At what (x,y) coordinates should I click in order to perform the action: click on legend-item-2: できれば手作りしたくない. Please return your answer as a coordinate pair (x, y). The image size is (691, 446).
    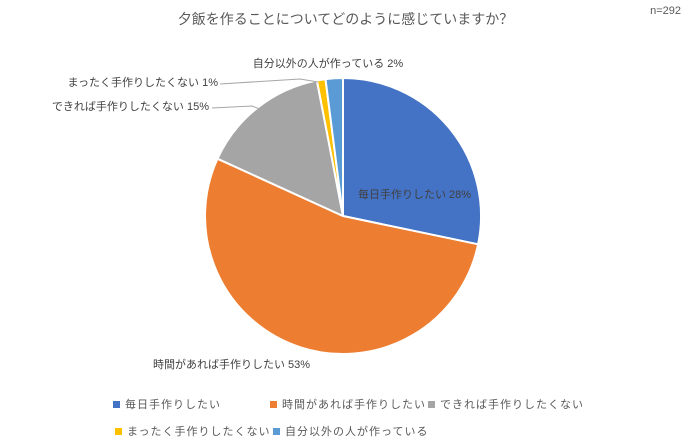
    Looking at the image, I should click on (506, 404).